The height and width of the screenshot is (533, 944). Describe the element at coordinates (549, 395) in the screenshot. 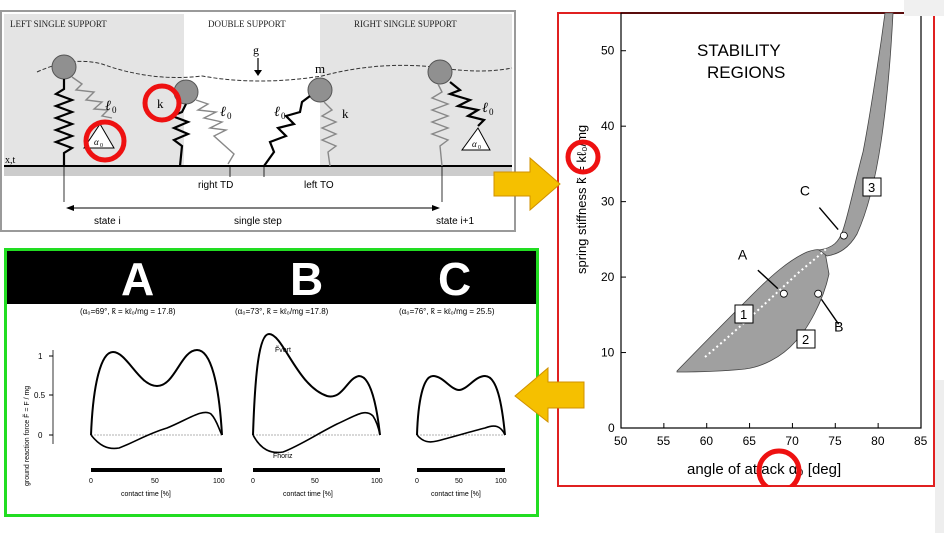

I see `arrow-left` at that location.